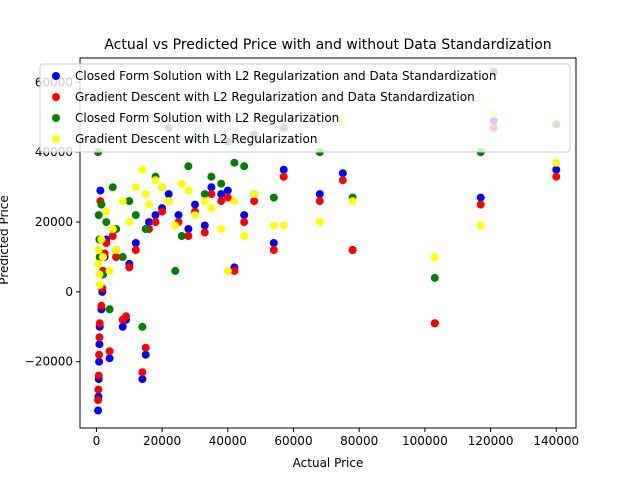 The image size is (640, 480). I want to click on y-tick-label: 20000, so click(54, 222).